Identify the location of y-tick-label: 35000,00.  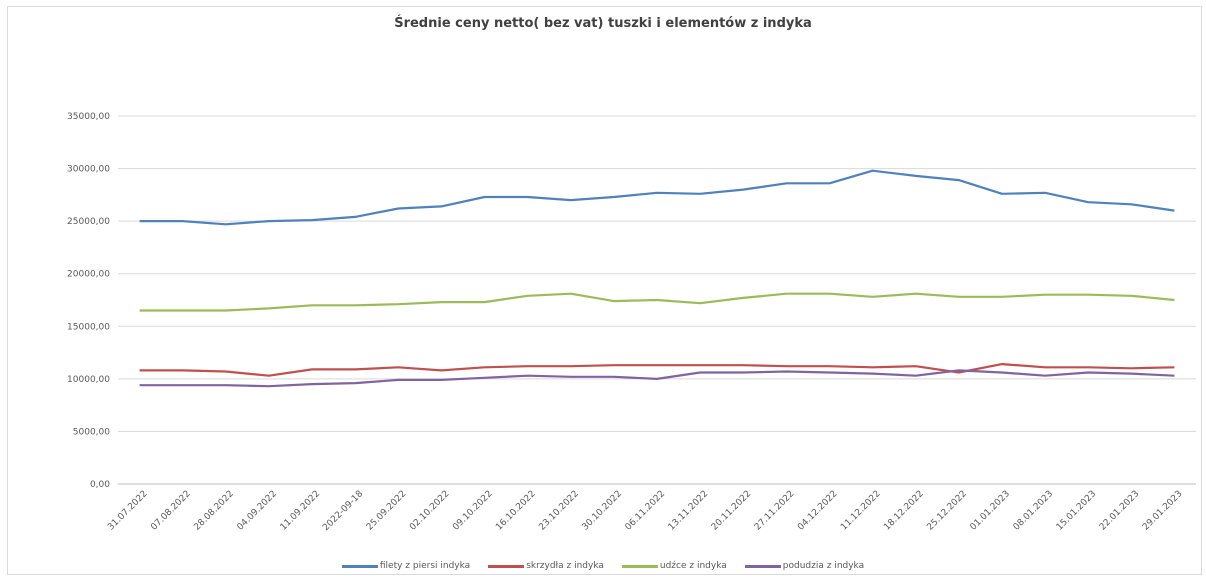
(88, 117).